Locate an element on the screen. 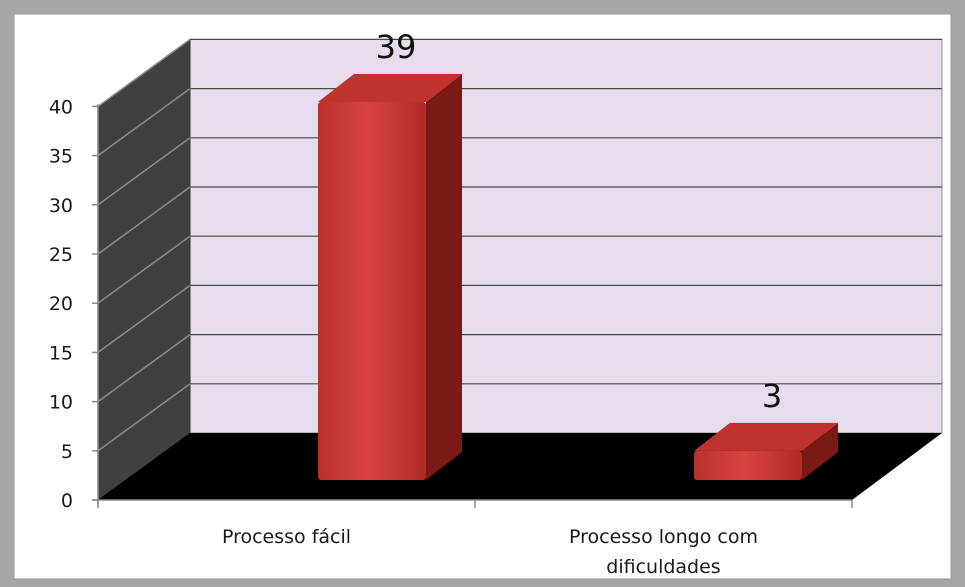 The width and height of the screenshot is (965, 587). y-tick-label: 35 is located at coordinates (61, 157).